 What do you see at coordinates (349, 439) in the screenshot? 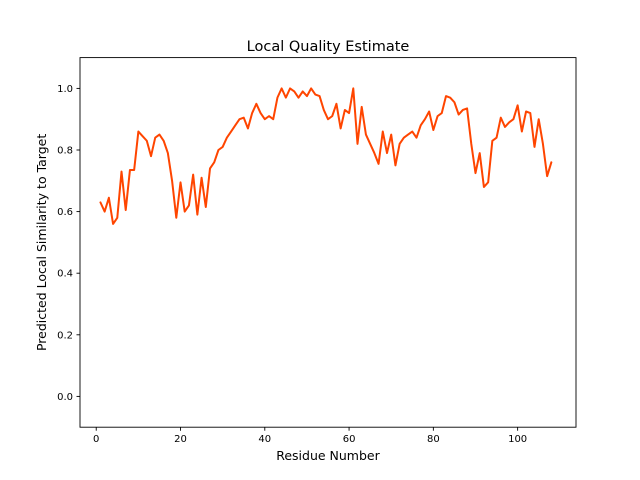
I see `x-tick-label: 60` at bounding box center [349, 439].